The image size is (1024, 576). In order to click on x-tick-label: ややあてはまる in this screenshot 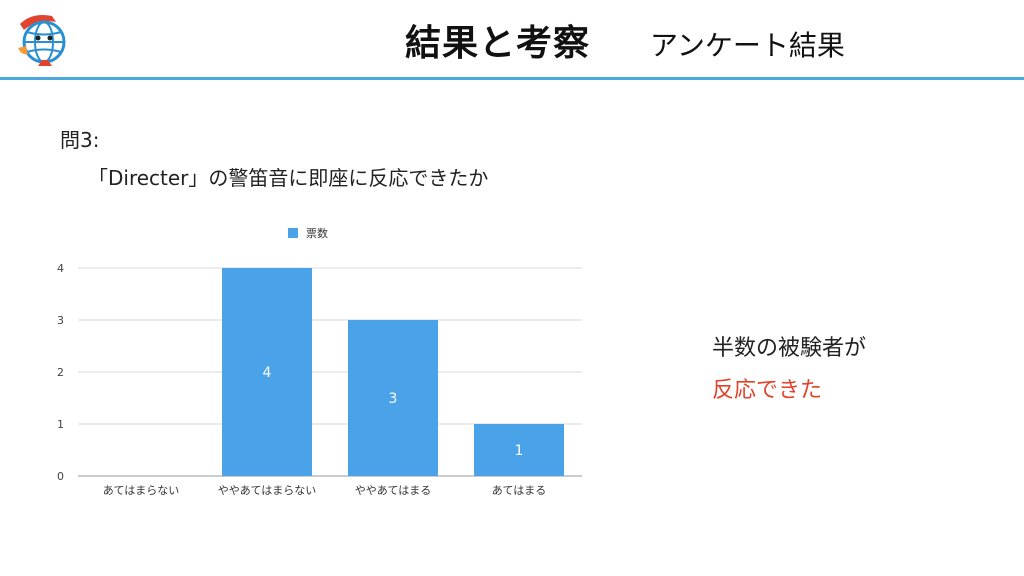, I will do `click(393, 490)`.